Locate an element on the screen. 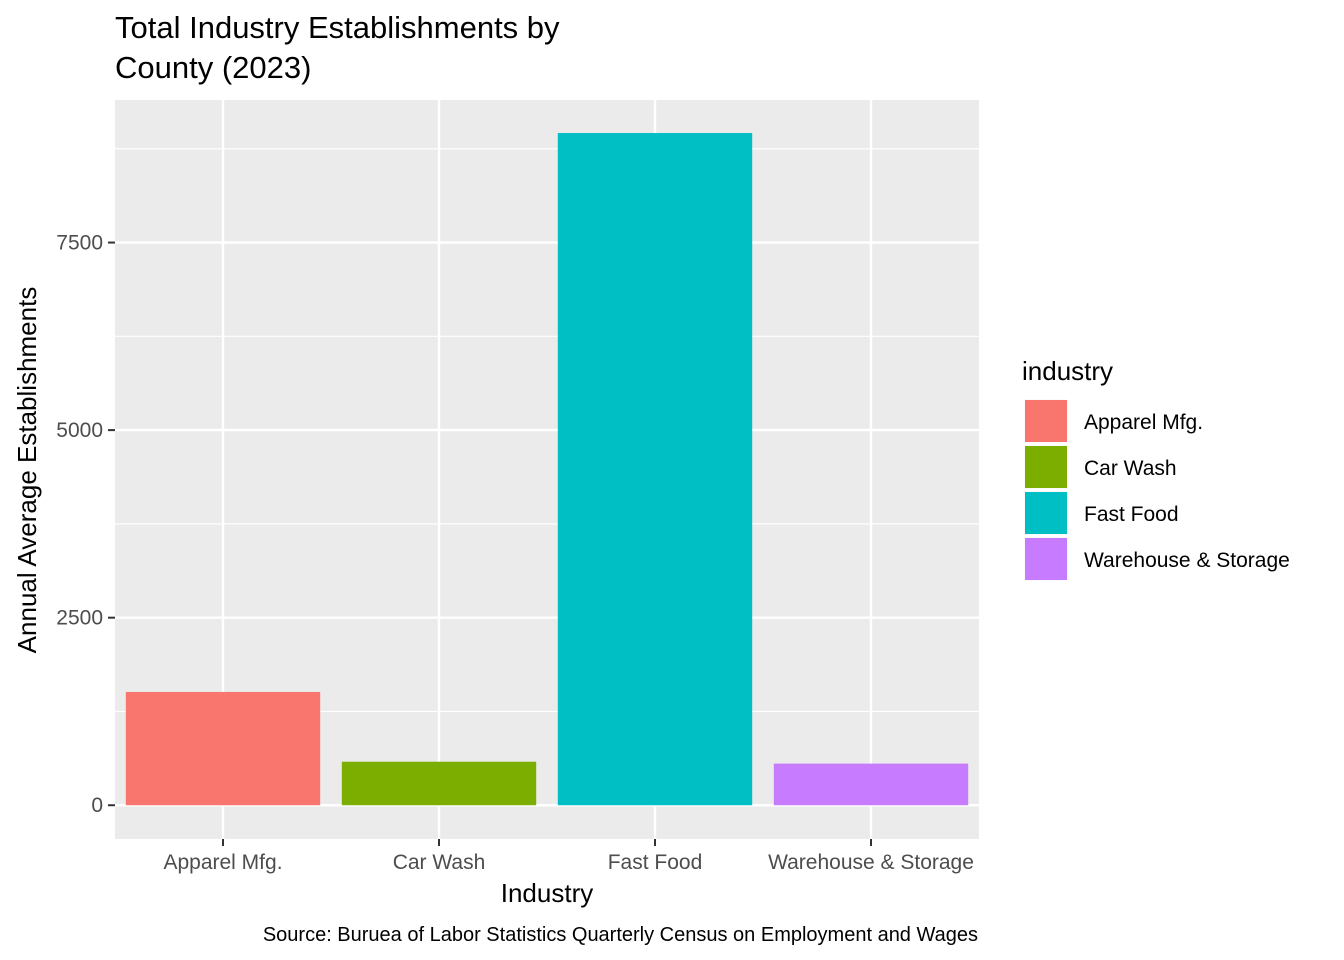 This screenshot has height=960, width=1344. y-axis: 0 2500 5000 7500 is located at coordinates (85, 524).